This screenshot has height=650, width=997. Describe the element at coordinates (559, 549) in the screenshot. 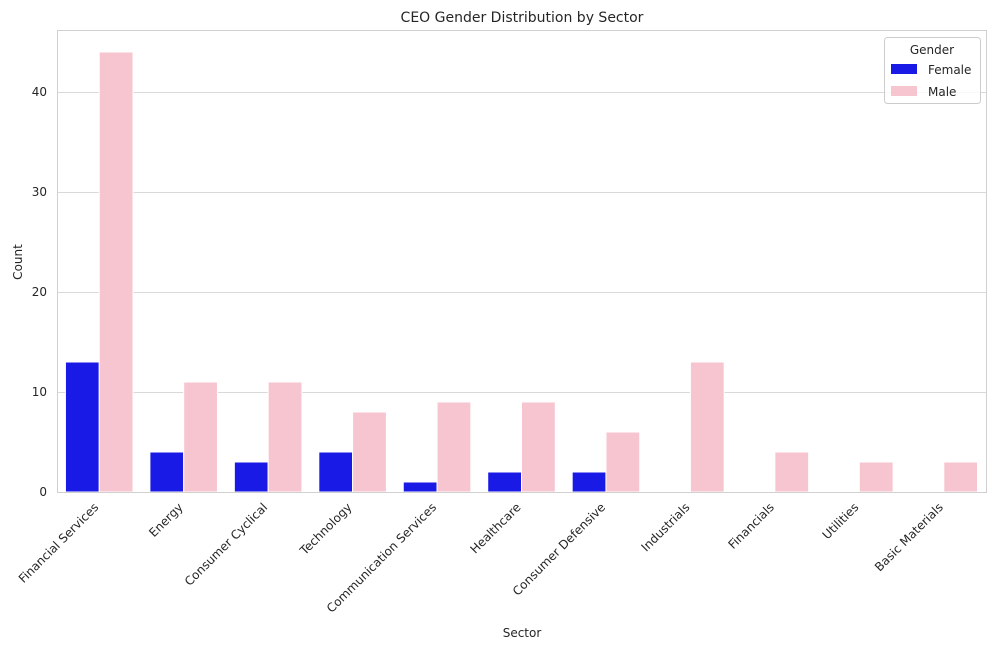

I see `x-tick-label: Consumer Defensive` at that location.